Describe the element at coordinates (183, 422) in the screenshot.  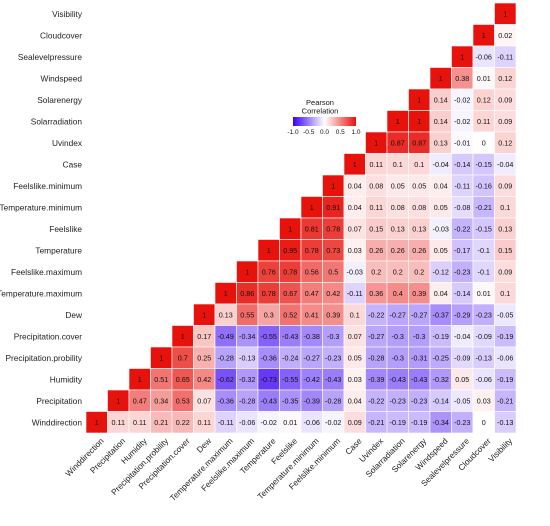
I see `cell-value-label: 0.22` at that location.